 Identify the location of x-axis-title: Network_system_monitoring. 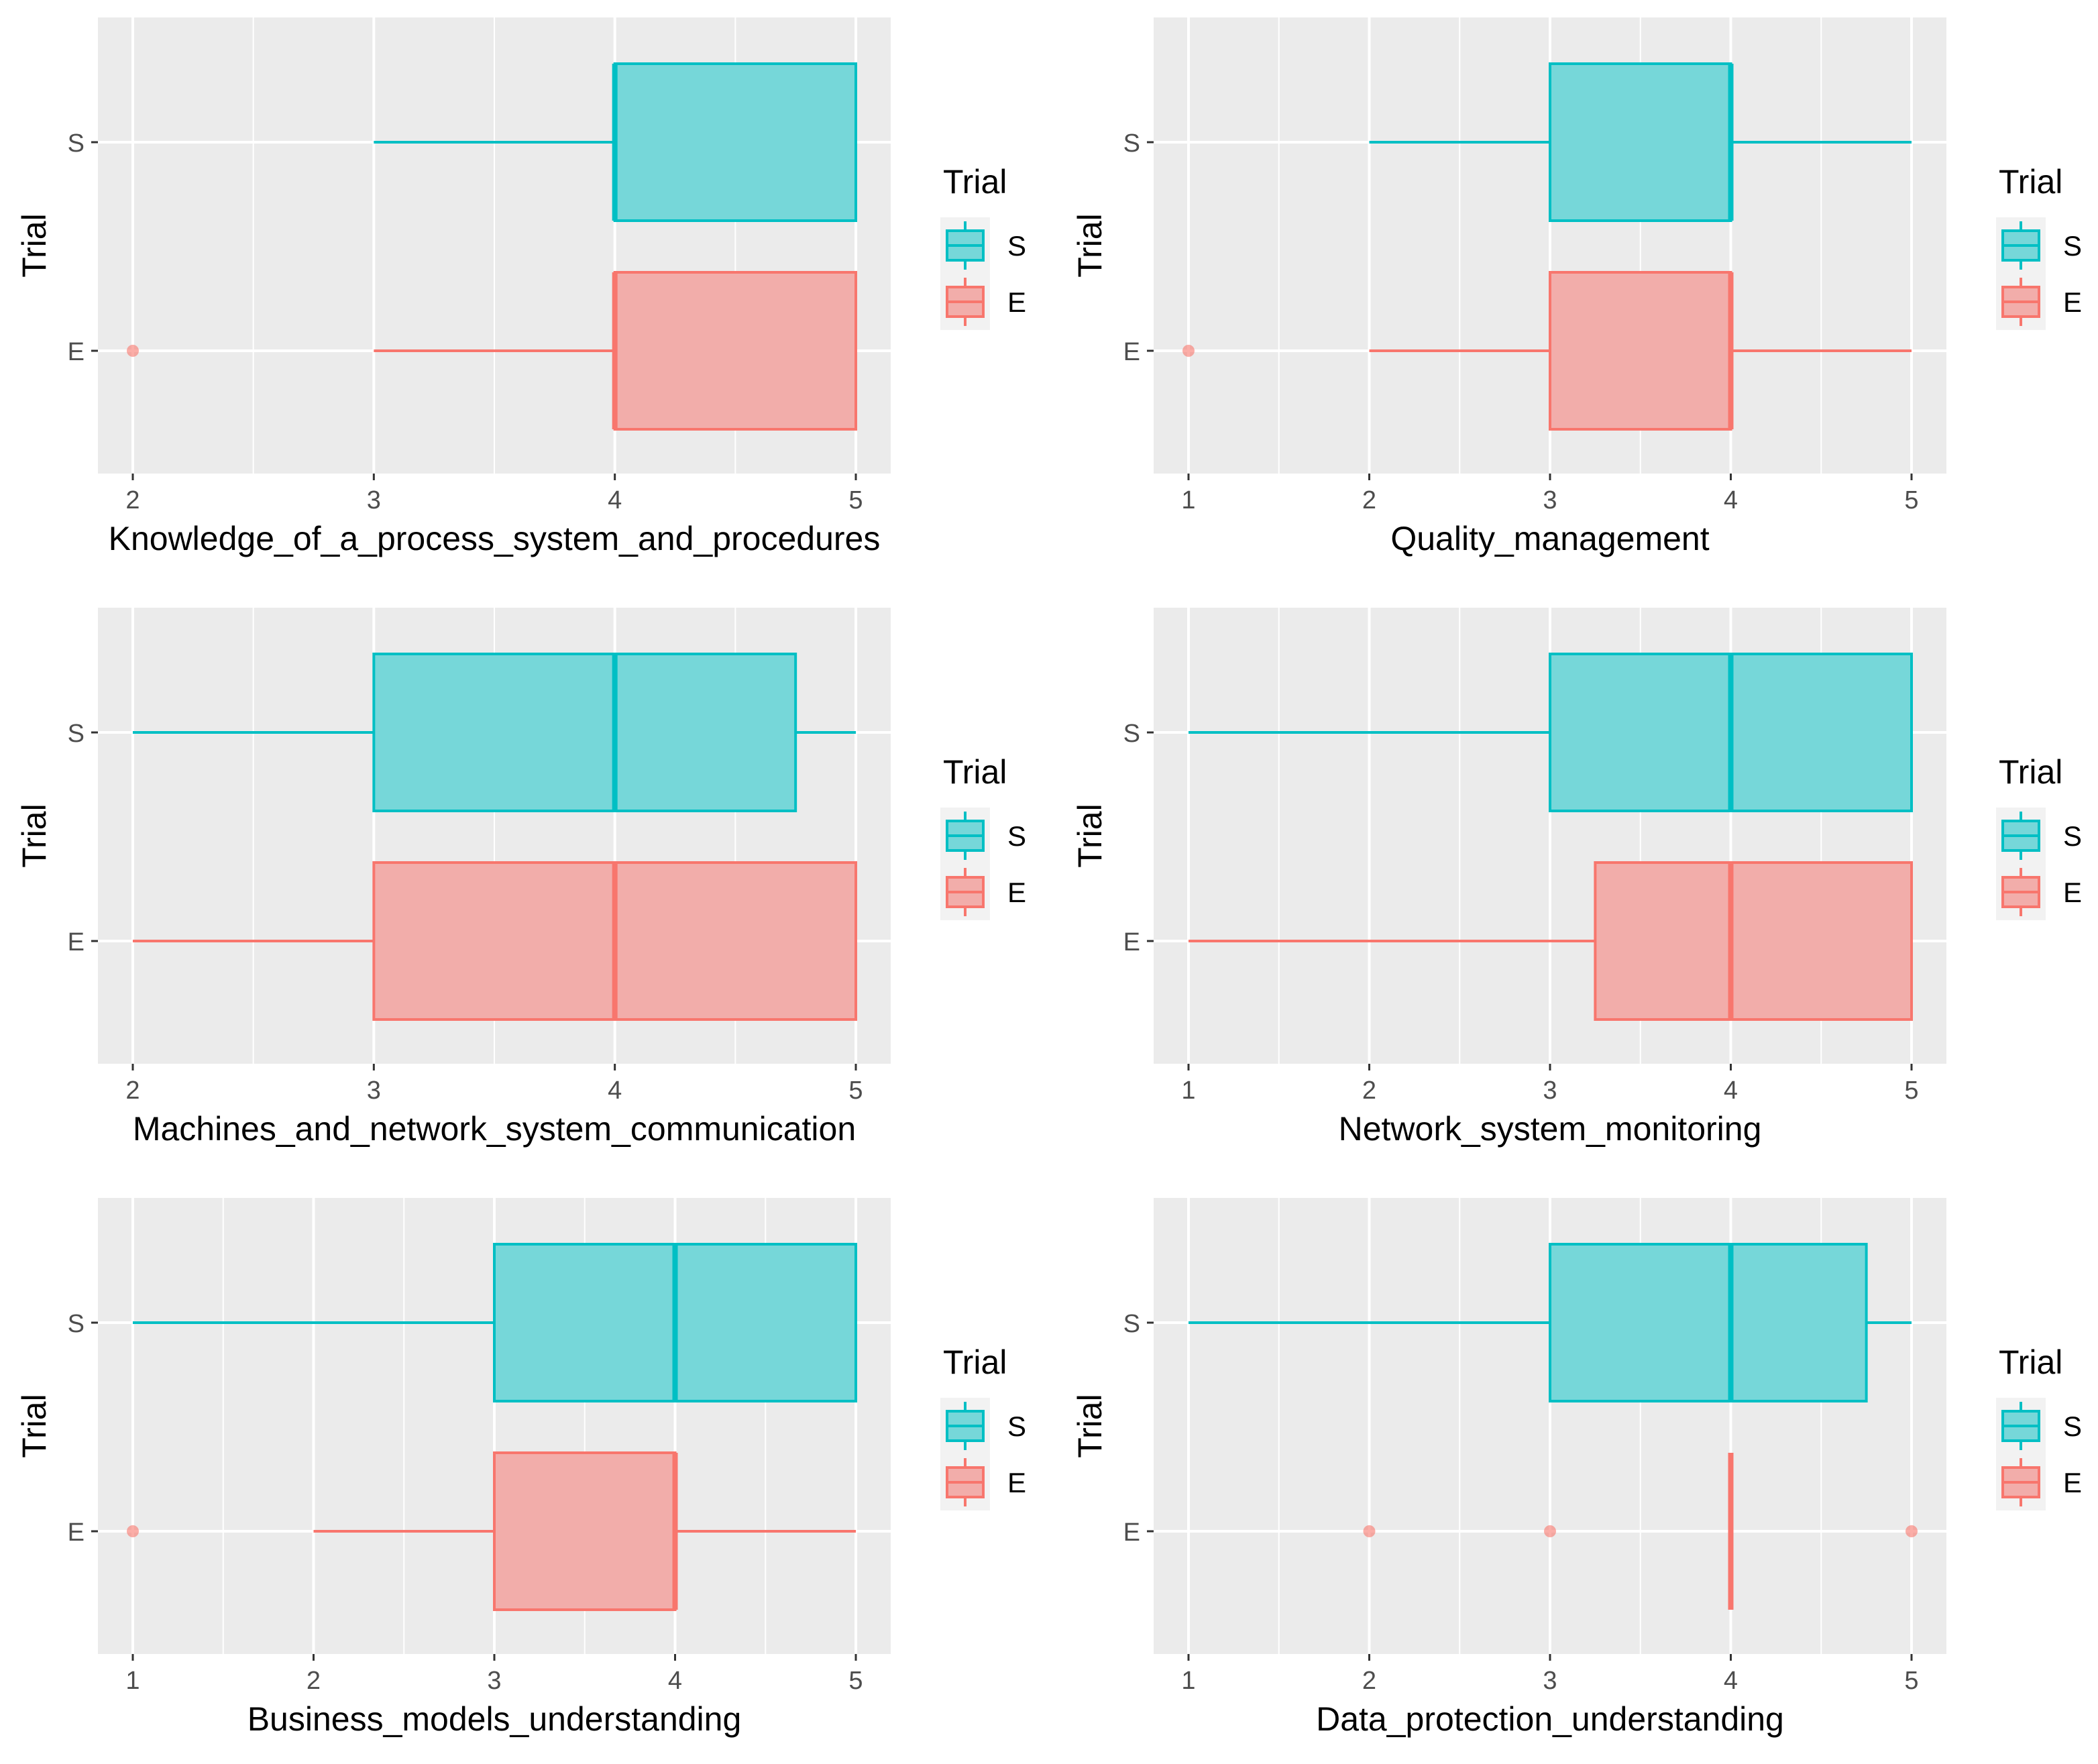
(1550, 1129).